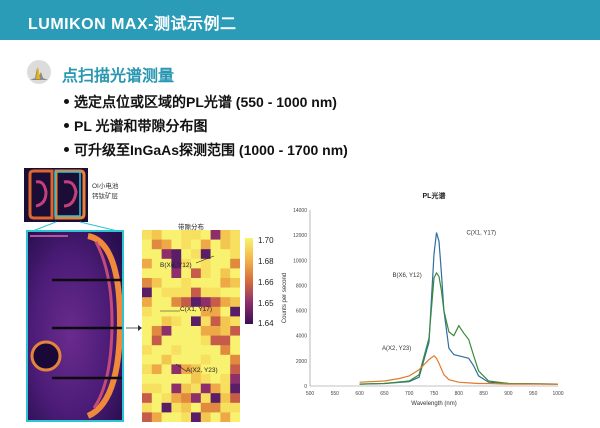  I want to click on x-tick-label: 850, so click(483, 394).